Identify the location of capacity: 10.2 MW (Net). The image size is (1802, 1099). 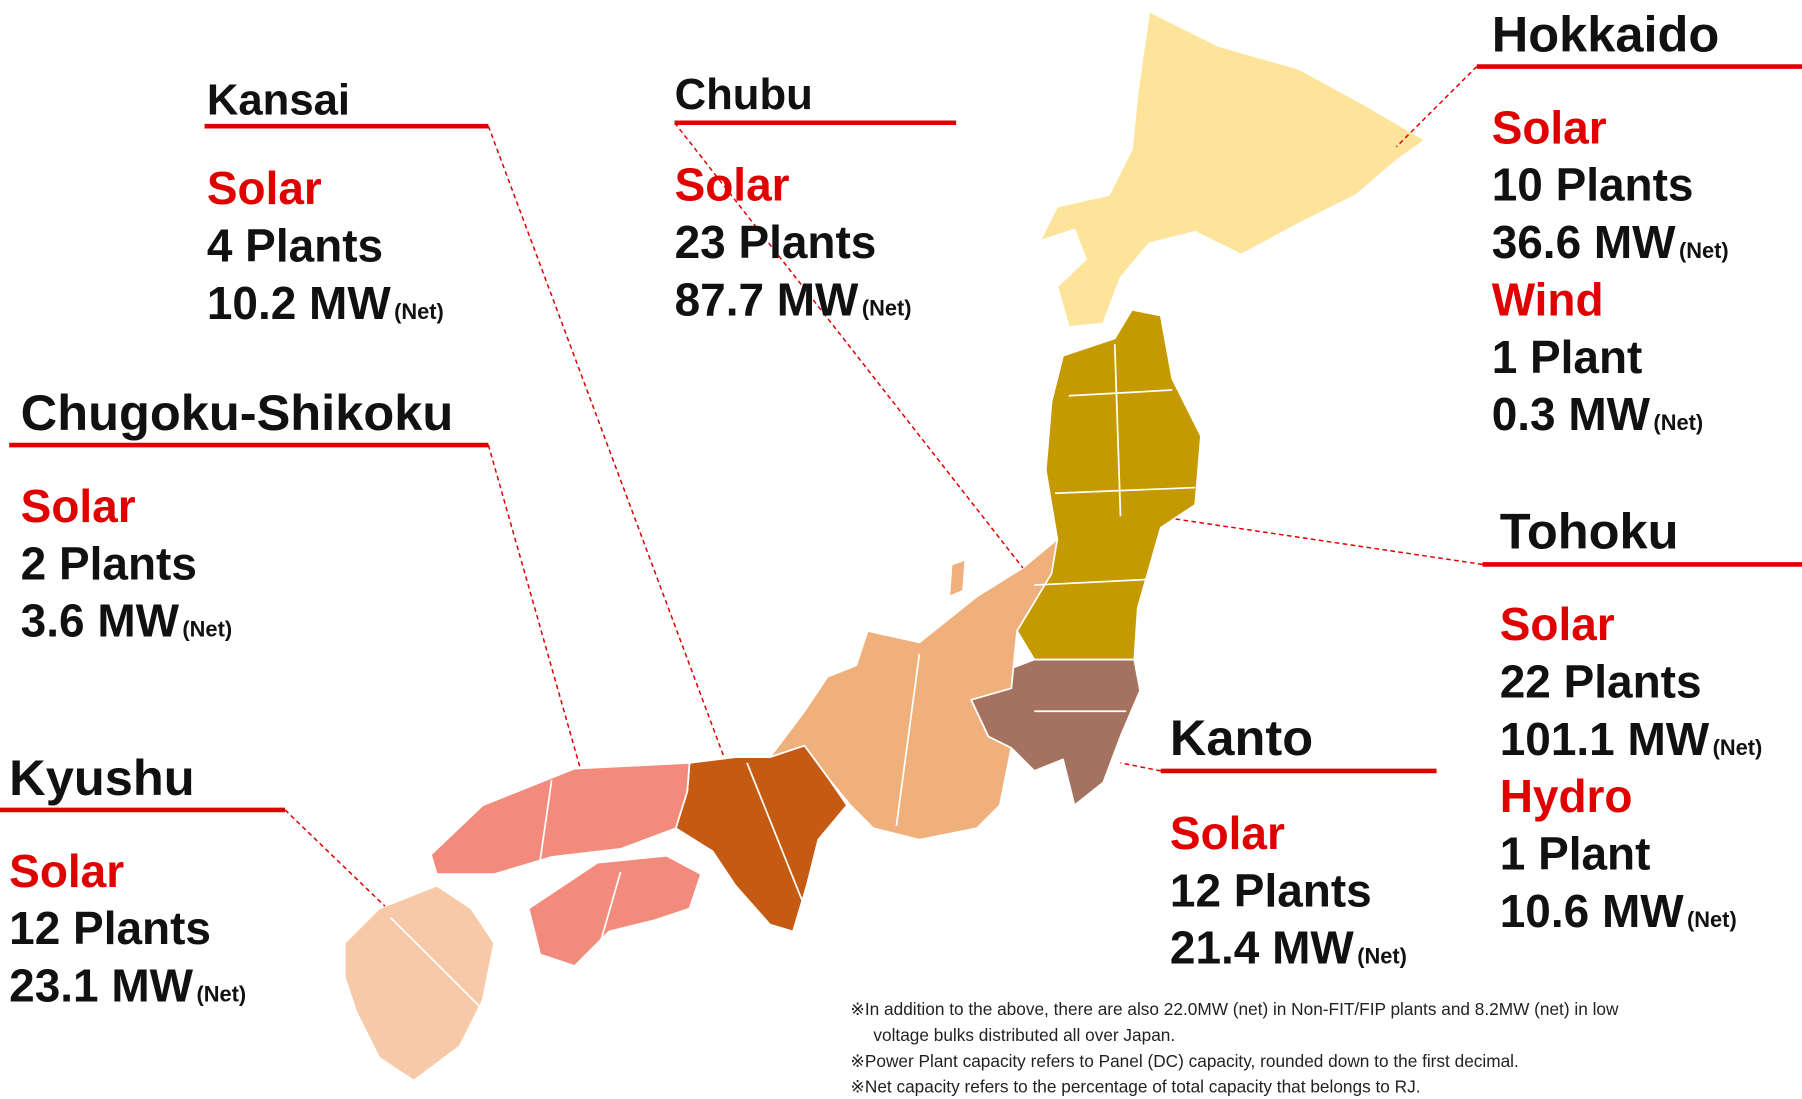
(325, 303).